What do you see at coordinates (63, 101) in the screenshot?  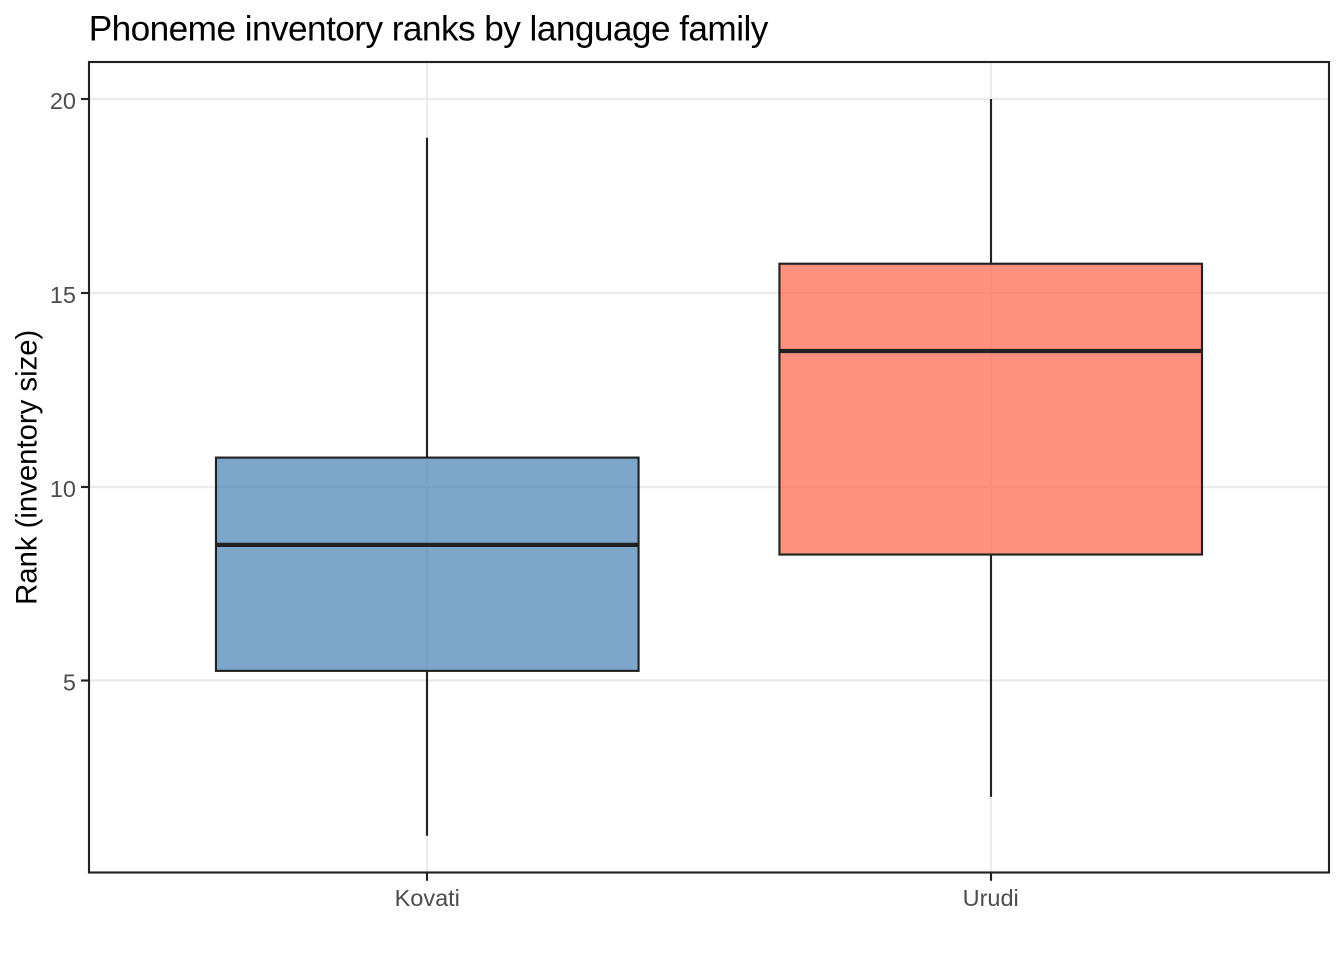 I see `svg-text: 20` at bounding box center [63, 101].